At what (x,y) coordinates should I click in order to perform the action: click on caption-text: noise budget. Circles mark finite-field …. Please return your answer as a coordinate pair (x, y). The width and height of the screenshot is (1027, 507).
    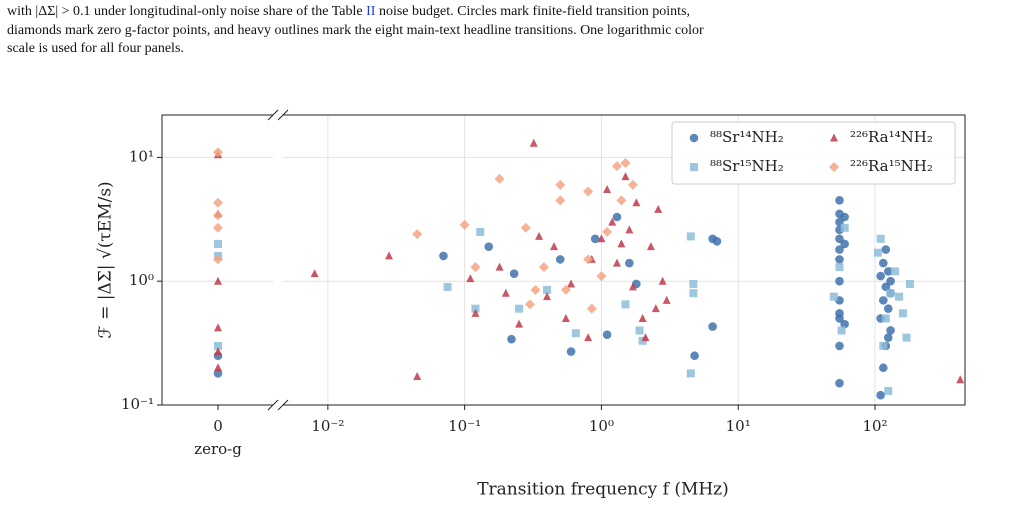
    Looking at the image, I should click on (532, 11).